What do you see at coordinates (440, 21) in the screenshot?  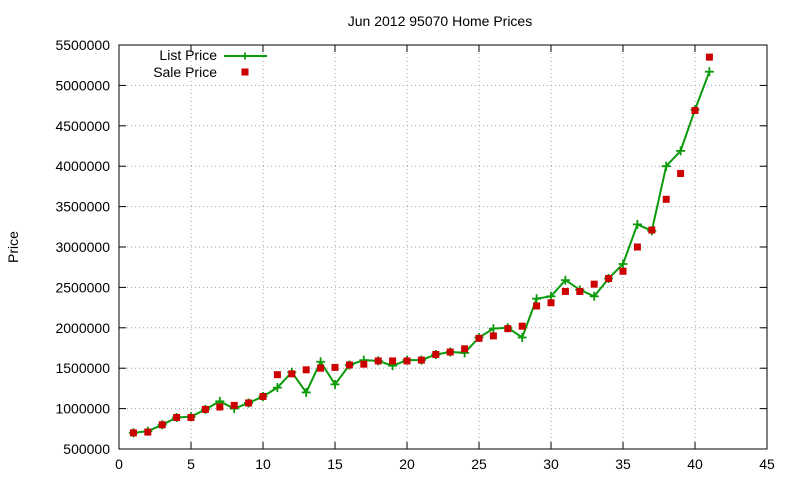 I see `chart-title: Jun 2012 95070 Home Prices` at bounding box center [440, 21].